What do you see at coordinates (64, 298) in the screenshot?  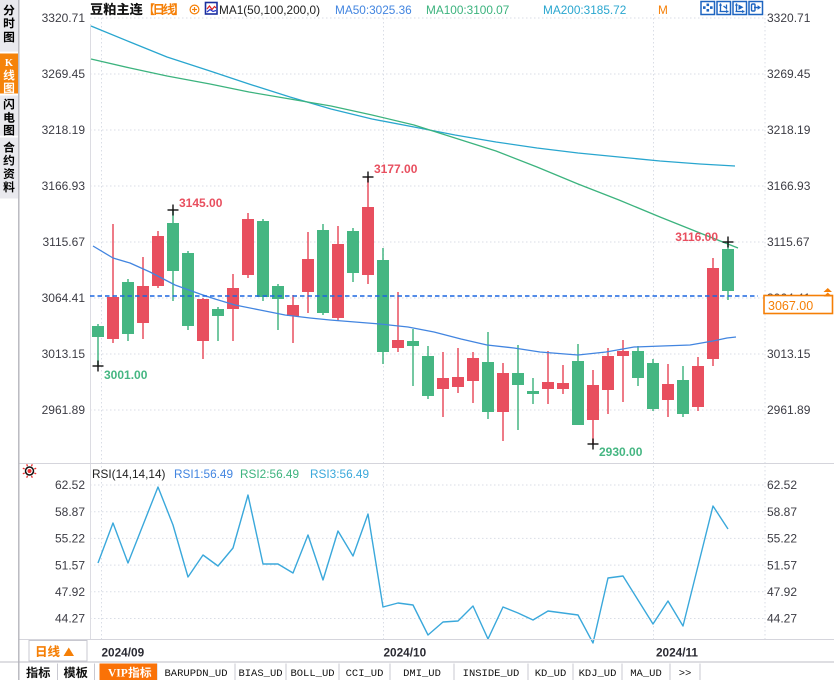 I see `svg-text: 3064.41` at bounding box center [64, 298].